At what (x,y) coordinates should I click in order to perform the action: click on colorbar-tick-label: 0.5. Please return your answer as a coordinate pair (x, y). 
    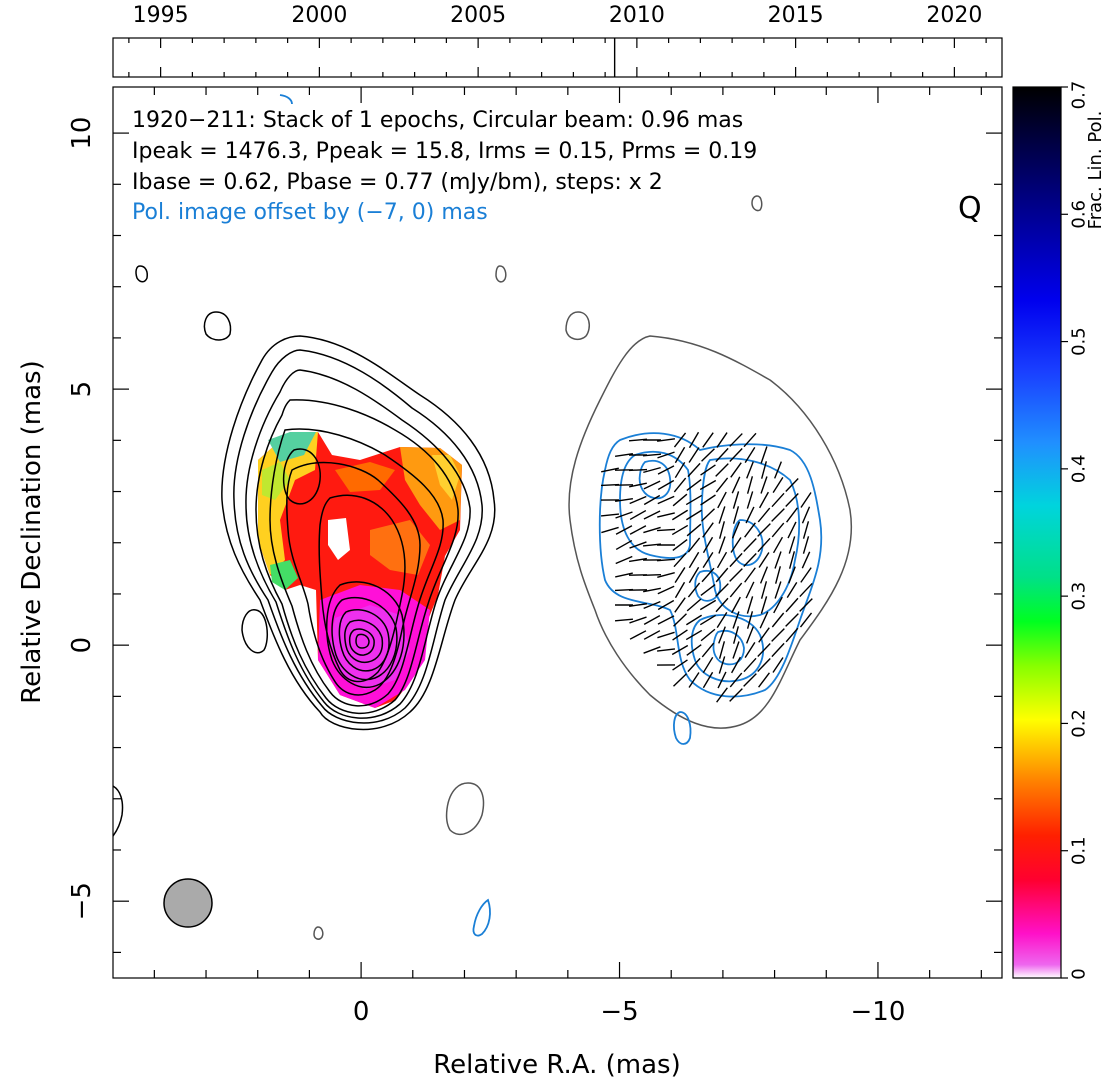
    Looking at the image, I should click on (1079, 341).